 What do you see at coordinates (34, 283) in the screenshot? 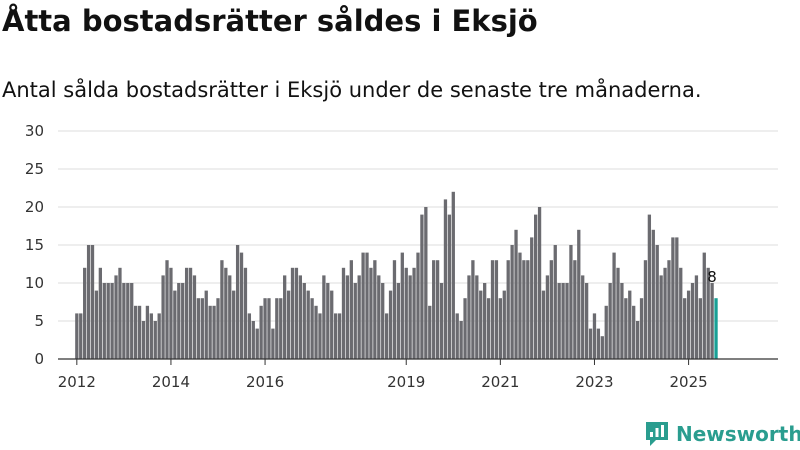
I see `y-tick-label: 10` at bounding box center [34, 283].